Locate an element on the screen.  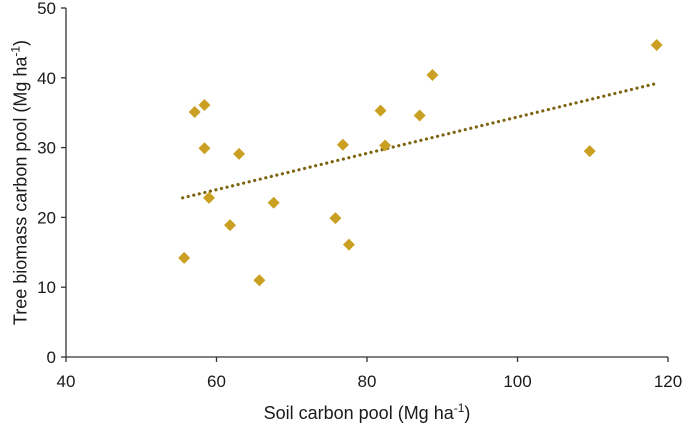
y-tick-label: 20 is located at coordinates (46, 217).